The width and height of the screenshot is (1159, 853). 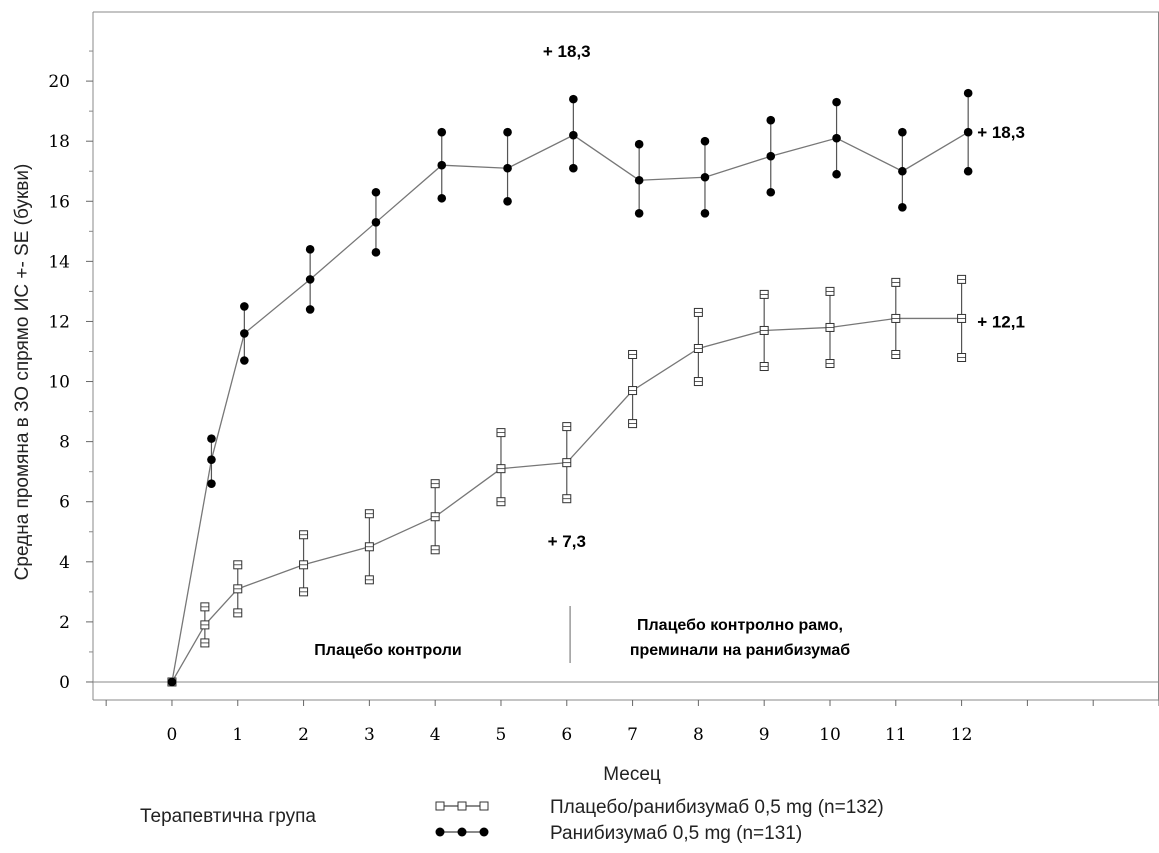 I want to click on y-ticks: 0 2 4 6 8 10 12 14 16 18 20, so click(x=70, y=371).